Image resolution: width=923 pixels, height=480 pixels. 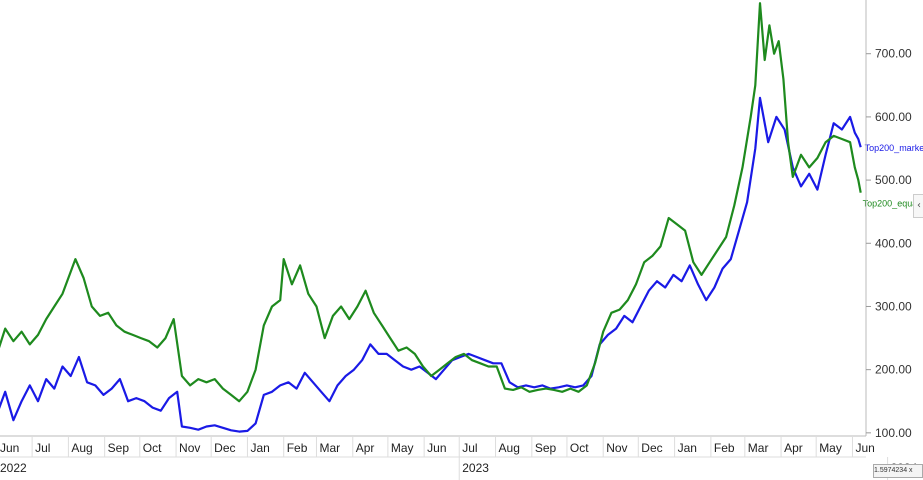 What do you see at coordinates (893, 370) in the screenshot?
I see `y-tick-label: 200.00` at bounding box center [893, 370].